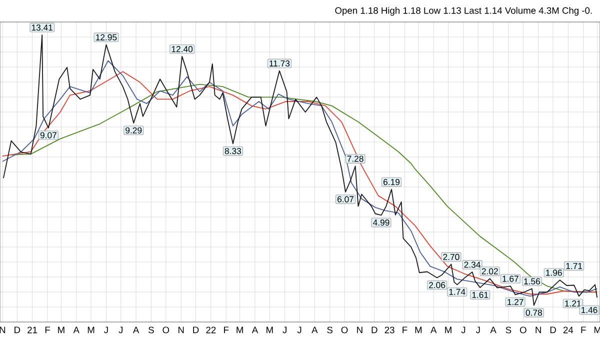 The image size is (600, 338). Describe the element at coordinates (589, 310) in the screenshot. I see `annotation: 1.46` at that location.